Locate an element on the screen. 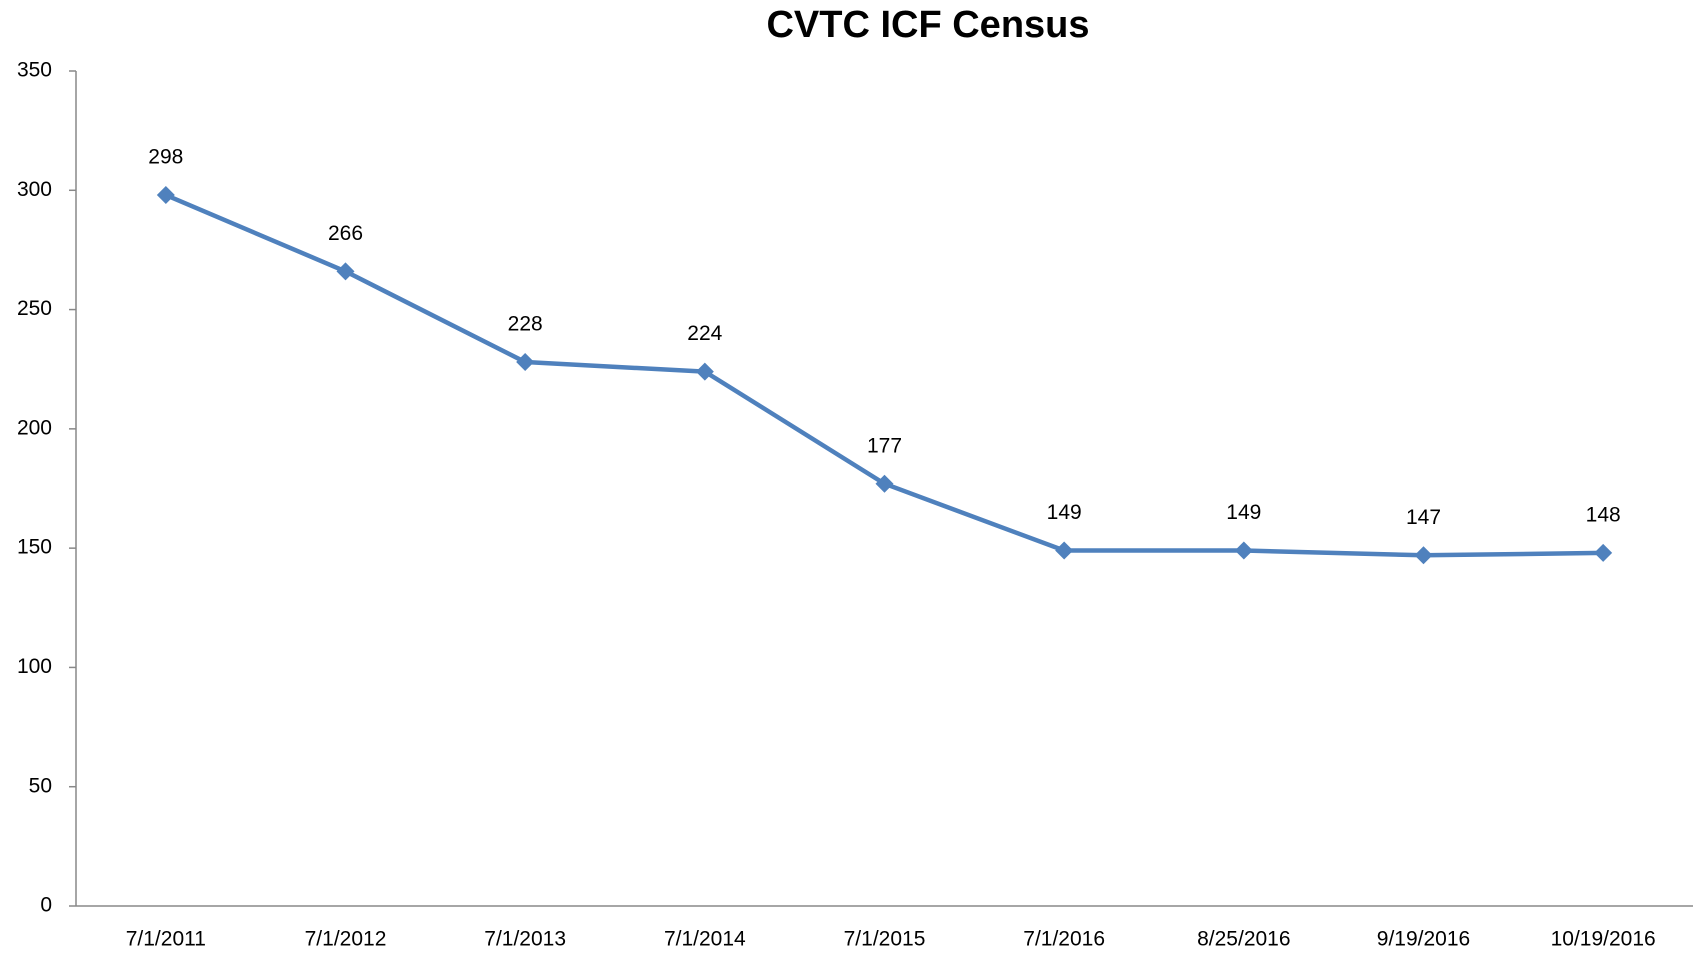  x-tick-label: 7/1/2016 is located at coordinates (1064, 939).